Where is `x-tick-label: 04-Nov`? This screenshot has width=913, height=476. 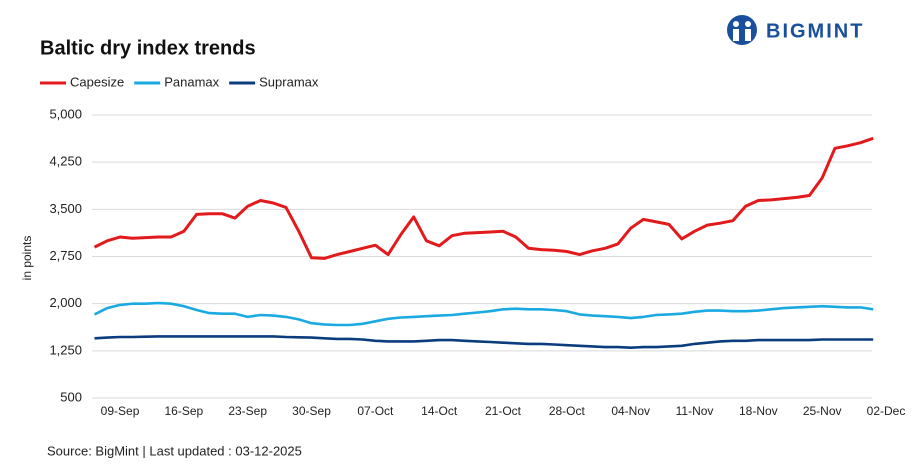 x-tick-label: 04-Nov is located at coordinates (630, 411).